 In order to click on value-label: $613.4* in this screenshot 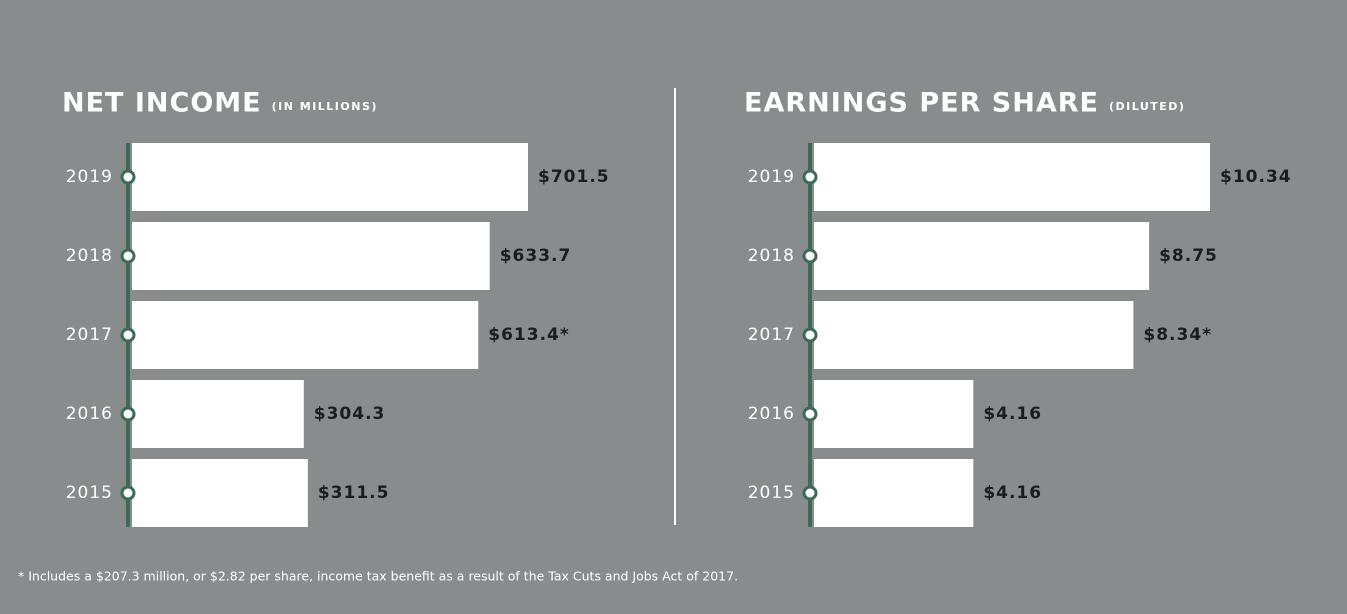, I will do `click(529, 335)`.